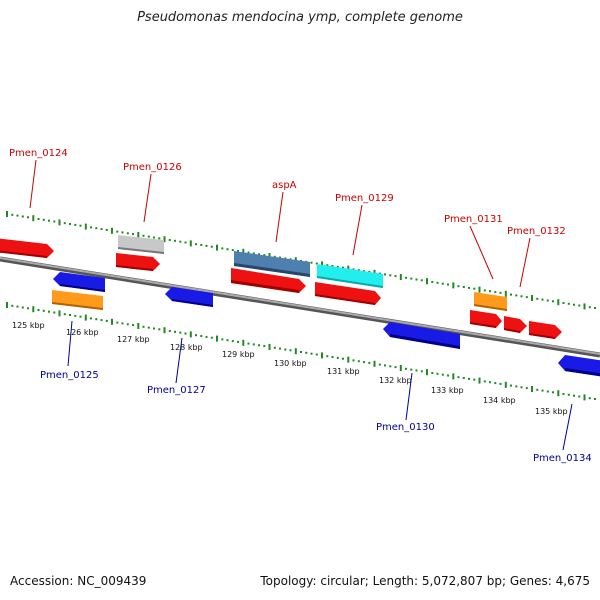 The image size is (600, 600). What do you see at coordinates (82, 332) in the screenshot?
I see `kbp-label: 126 kbp` at bounding box center [82, 332].